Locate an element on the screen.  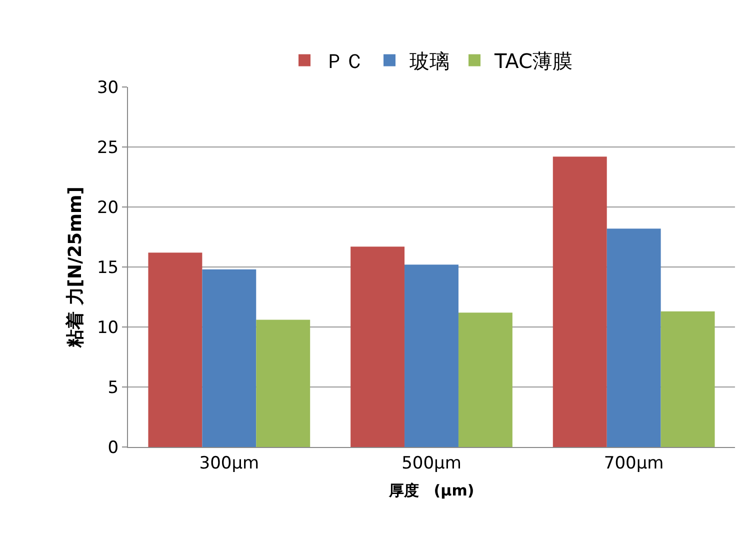
y-tick-label: 15 is located at coordinates (107, 268).